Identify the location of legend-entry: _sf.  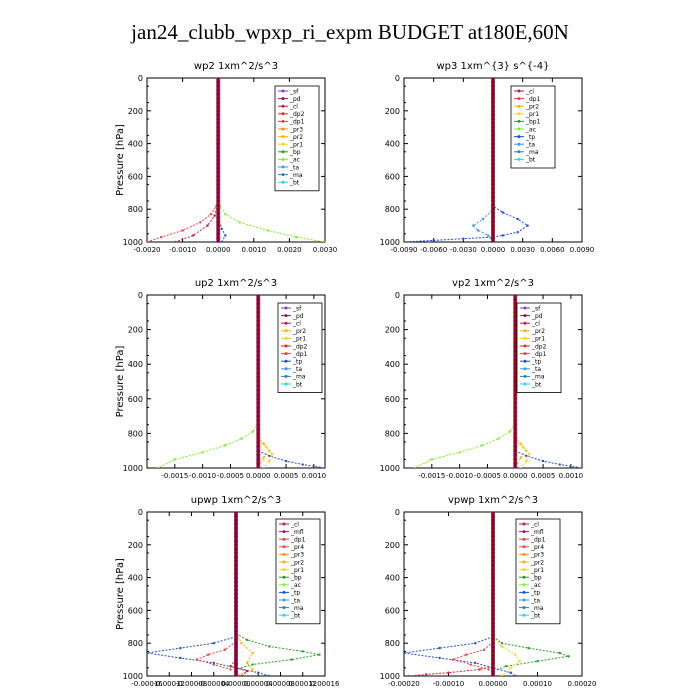
(297, 308).